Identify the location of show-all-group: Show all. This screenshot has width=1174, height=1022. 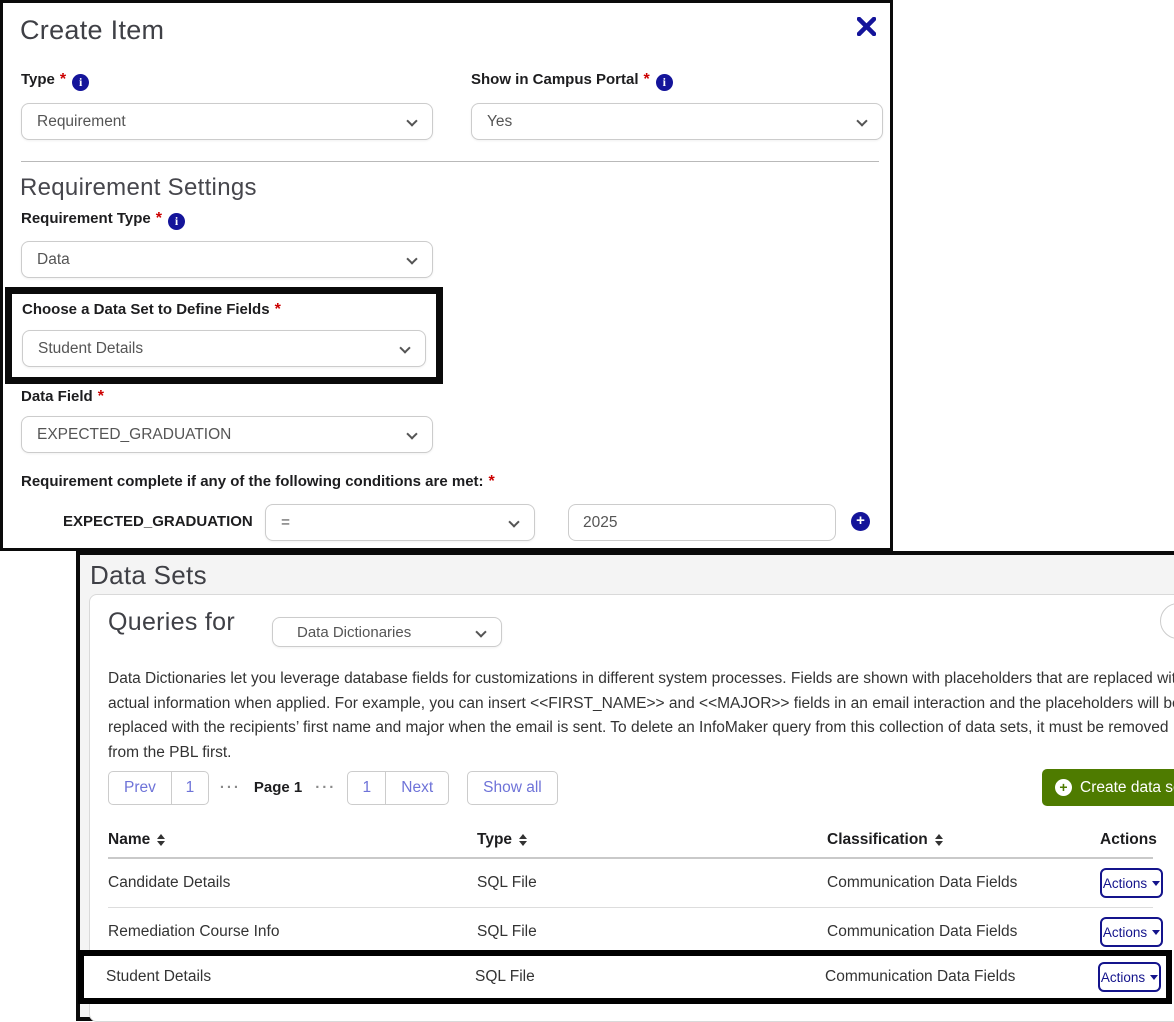
(512, 787).